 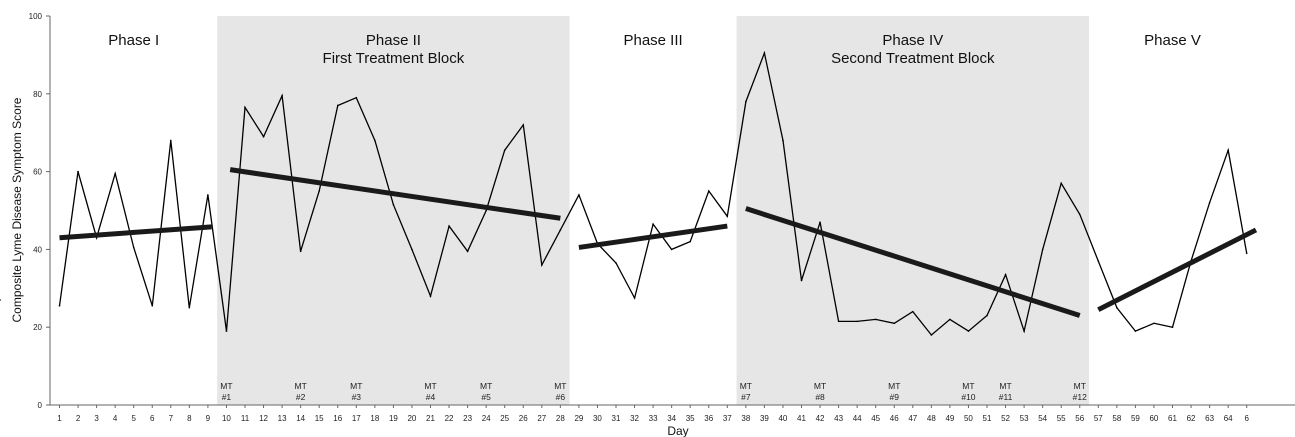 I want to click on x-tick-label: 62, so click(x=1191, y=418).